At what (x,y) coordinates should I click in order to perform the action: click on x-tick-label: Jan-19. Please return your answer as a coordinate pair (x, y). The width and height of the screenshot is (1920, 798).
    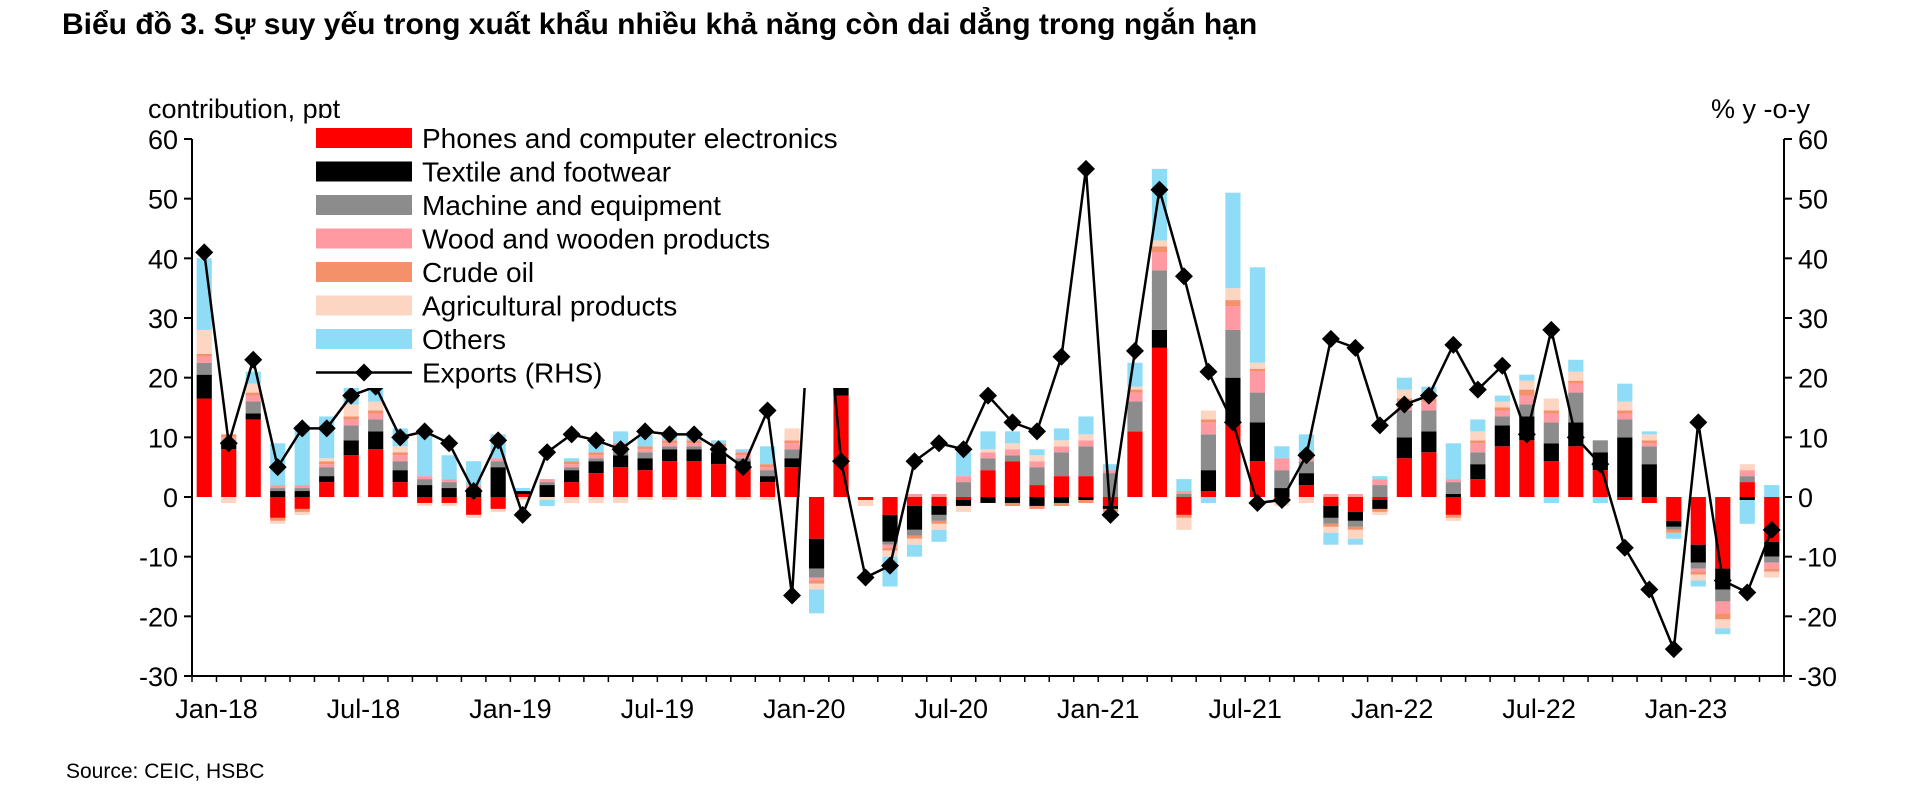
    Looking at the image, I should click on (510, 709).